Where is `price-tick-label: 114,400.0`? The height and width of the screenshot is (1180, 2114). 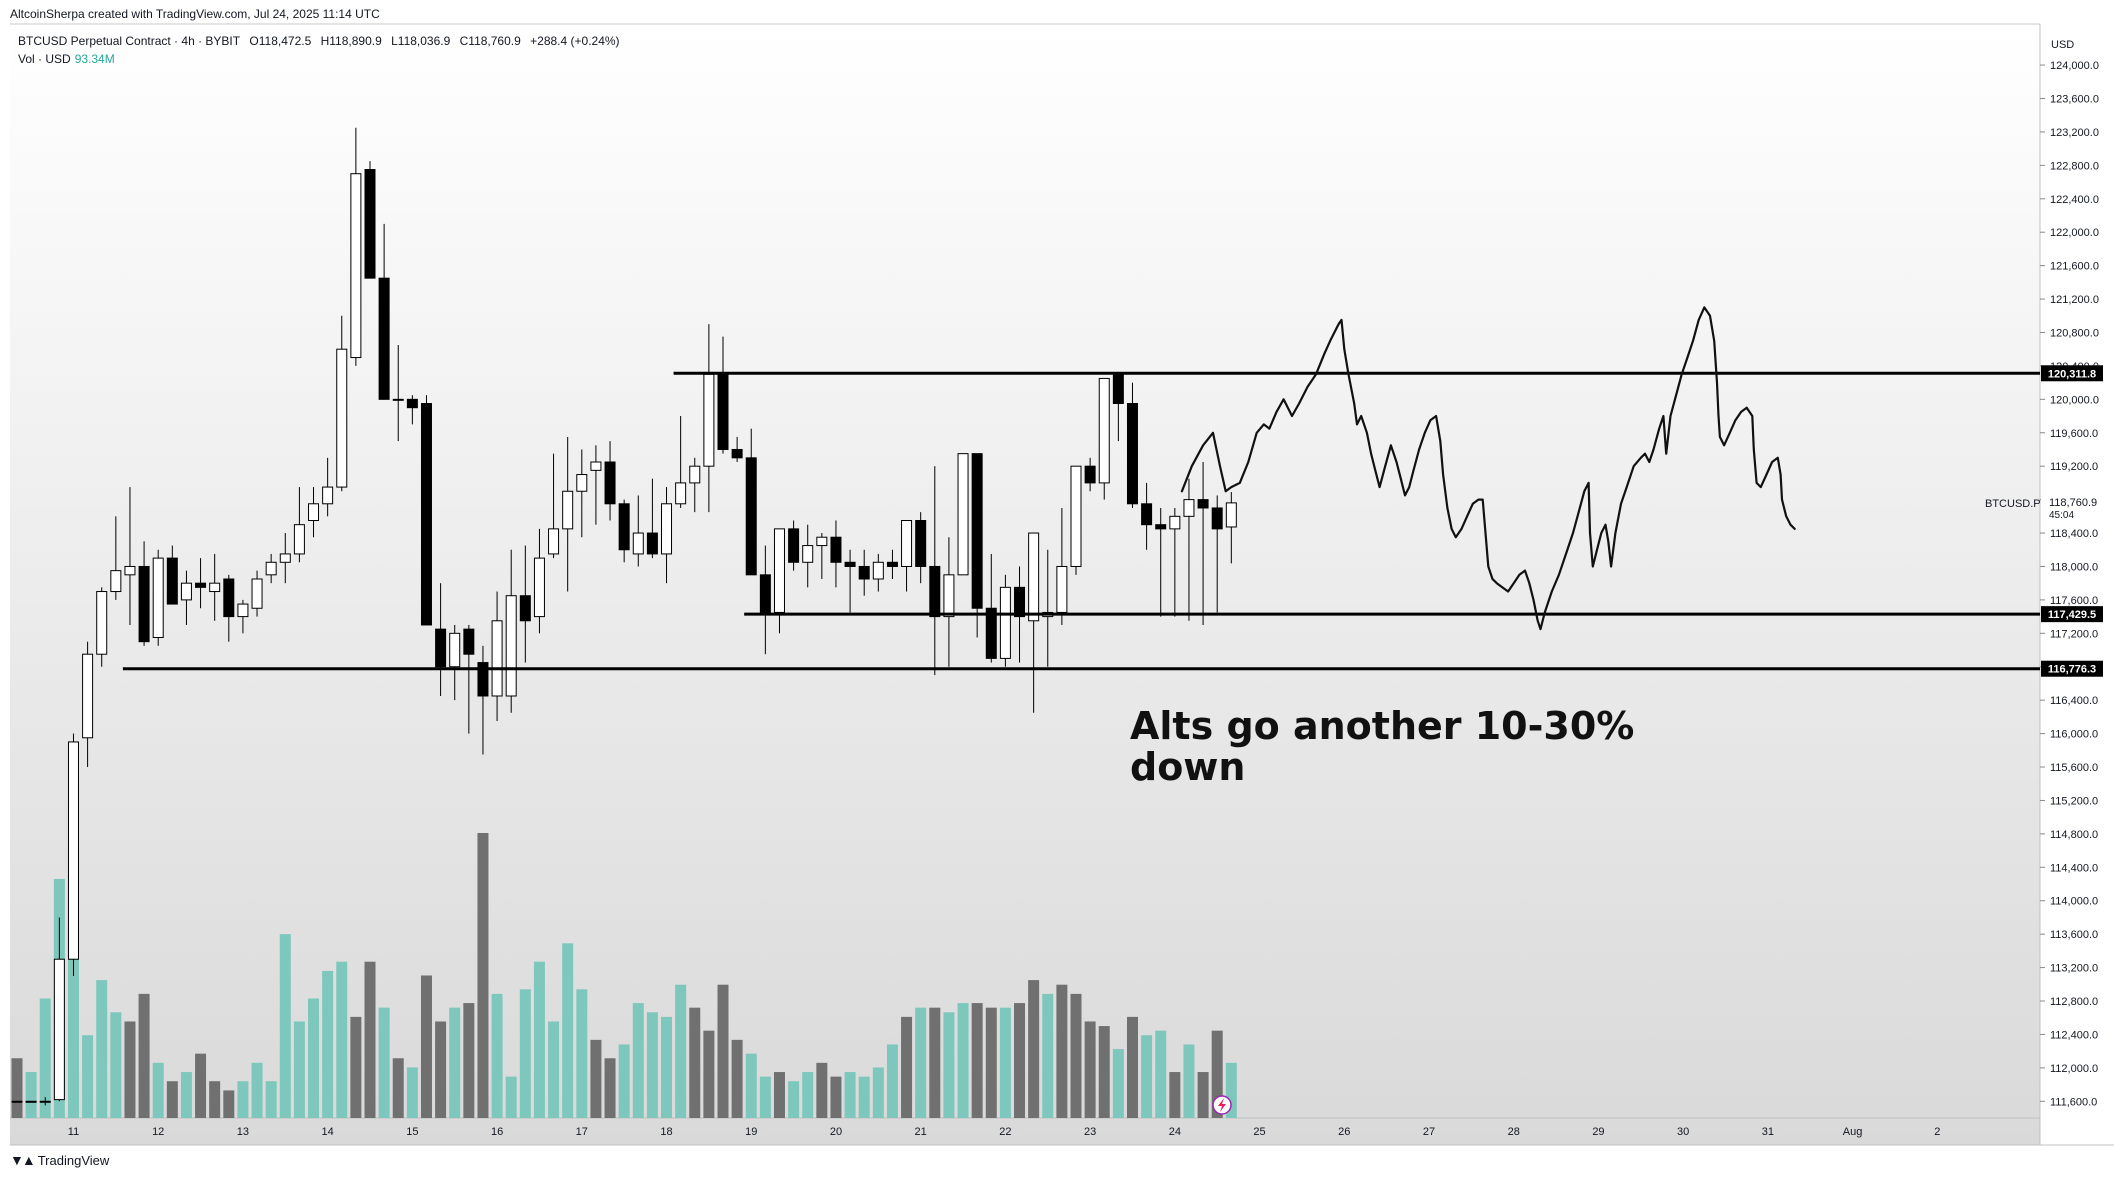
price-tick-label: 114,400.0 is located at coordinates (2074, 868).